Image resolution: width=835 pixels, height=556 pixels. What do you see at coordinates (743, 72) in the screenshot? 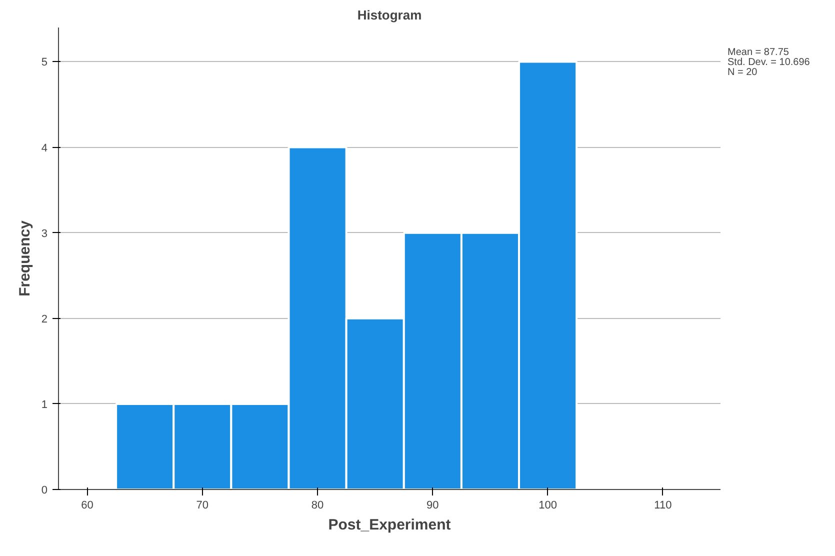
I see `text: N = 20` at bounding box center [743, 72].